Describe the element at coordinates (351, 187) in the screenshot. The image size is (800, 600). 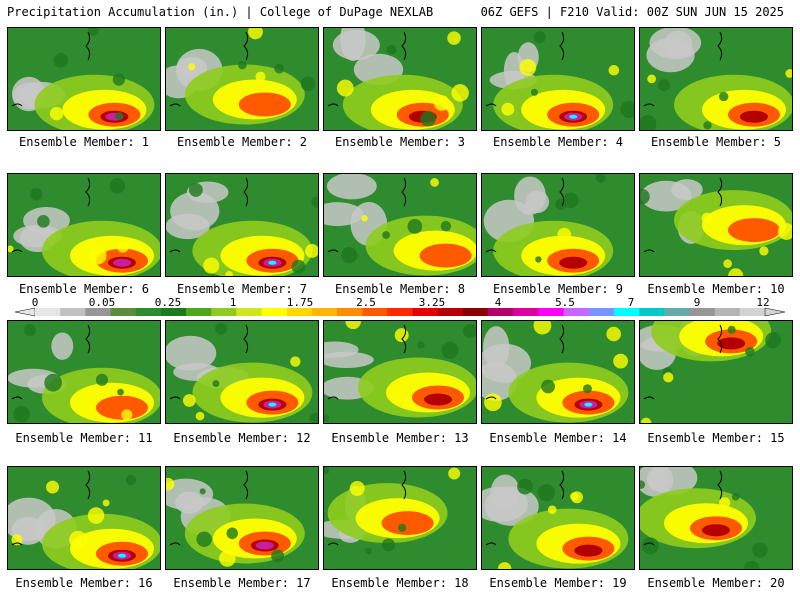
I see `dry-area` at that location.